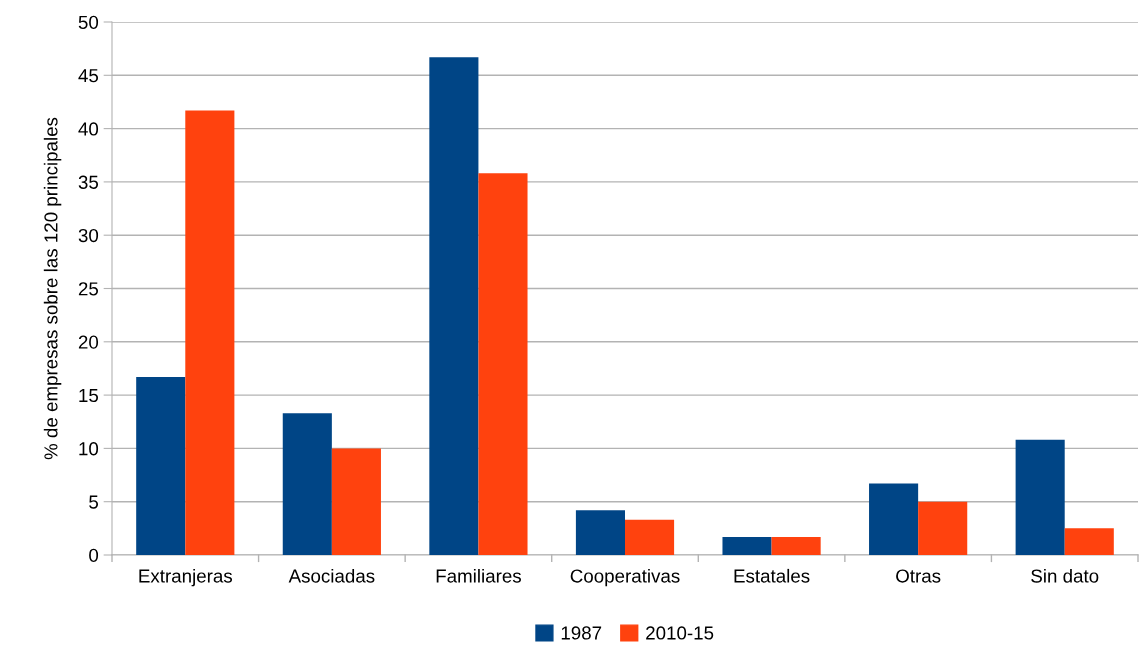  Describe the element at coordinates (772, 575) in the screenshot. I see `x-tick-label: Estatales` at that location.